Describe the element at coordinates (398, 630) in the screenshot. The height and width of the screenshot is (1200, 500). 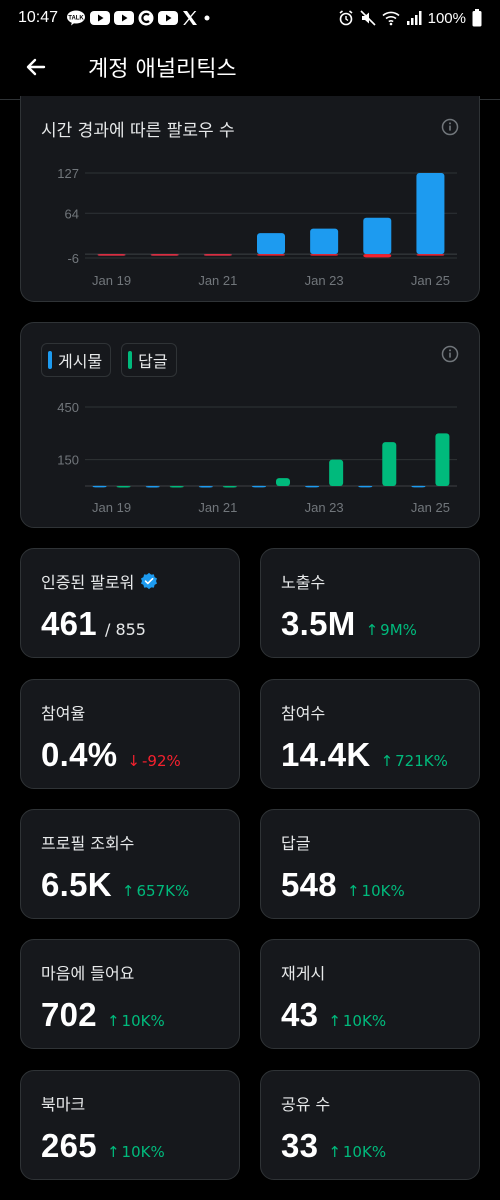
I see `stat-change-value: 9M%` at that location.